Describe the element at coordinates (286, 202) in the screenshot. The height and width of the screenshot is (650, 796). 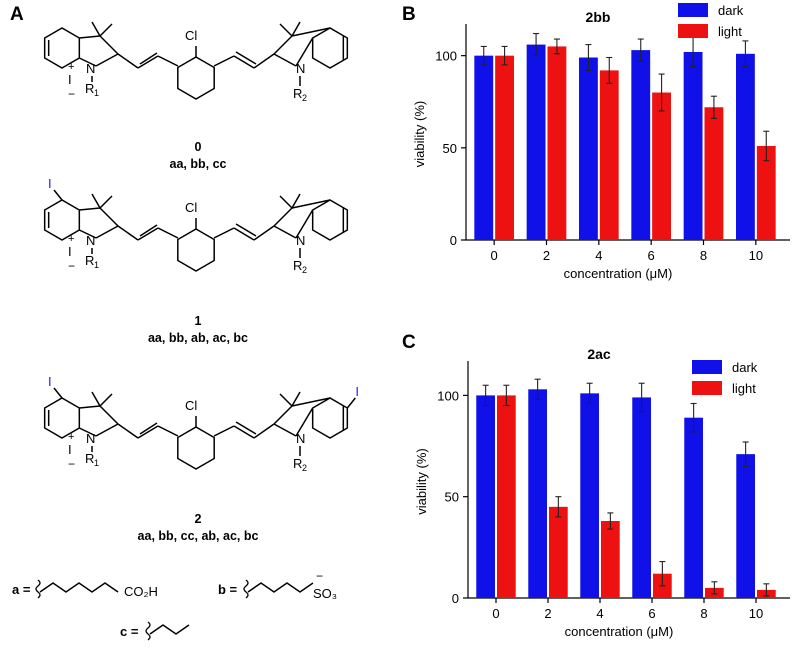
I see `compound-1-methyl` at that location.